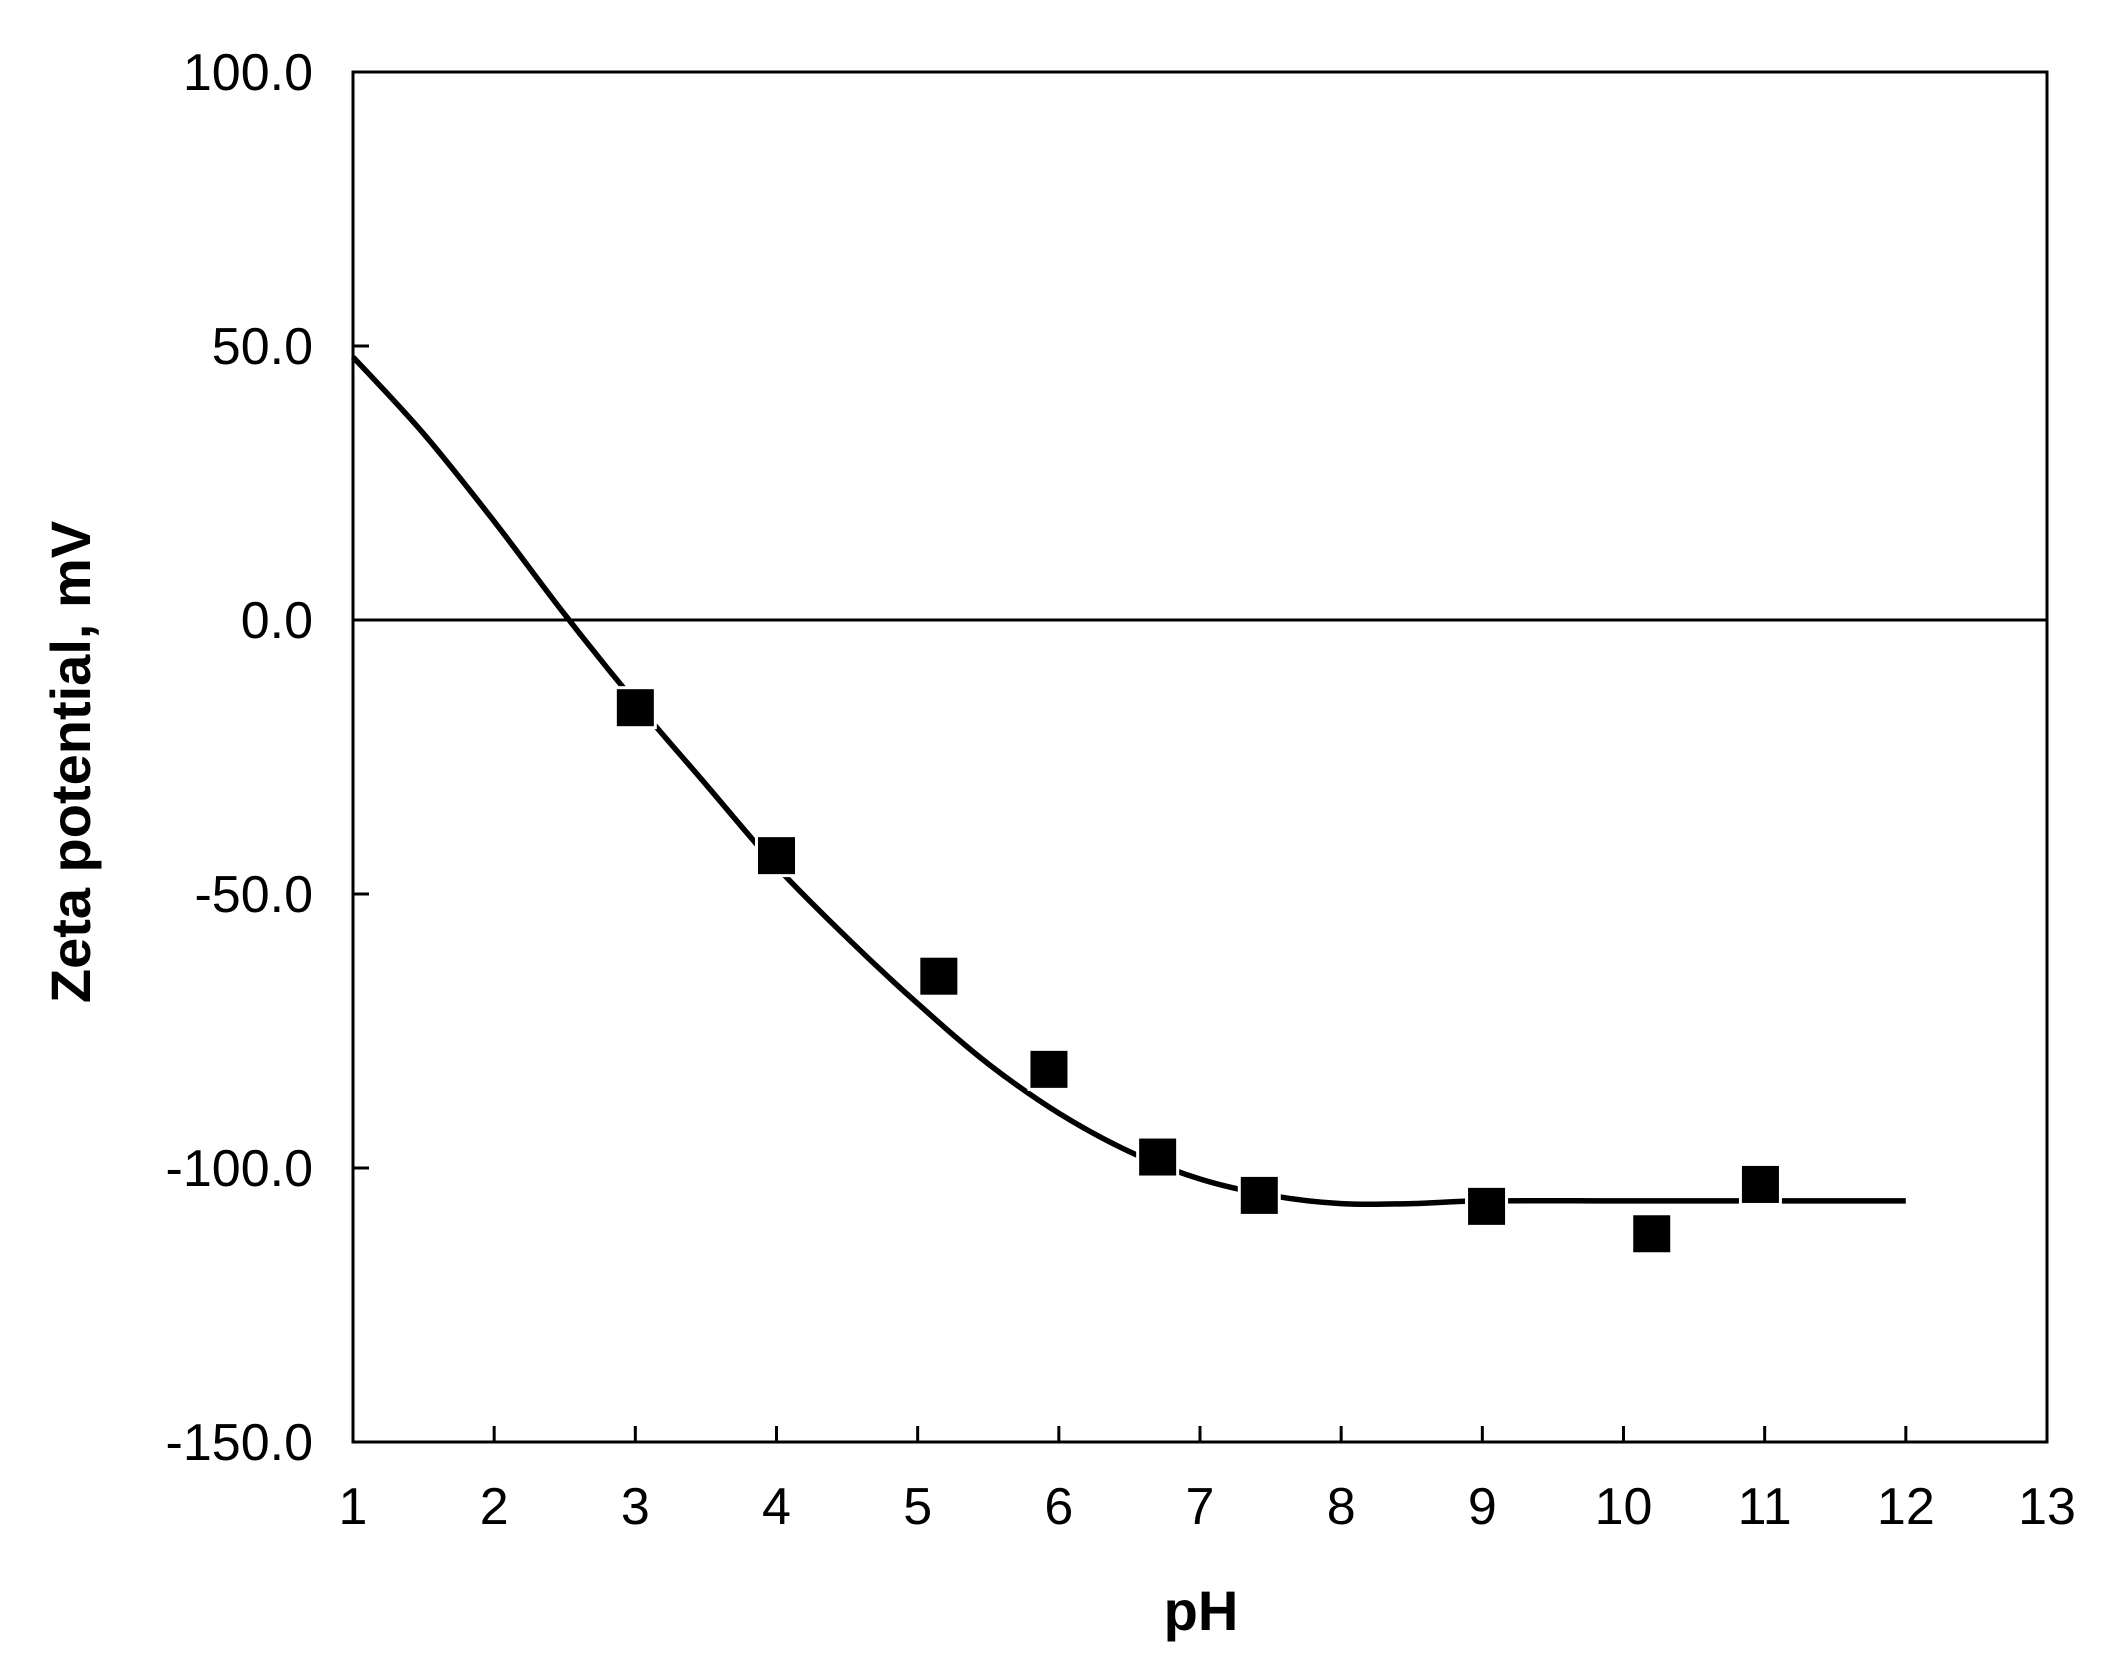  What do you see at coordinates (635, 1507) in the screenshot?
I see `x-tick-label: 3` at bounding box center [635, 1507].